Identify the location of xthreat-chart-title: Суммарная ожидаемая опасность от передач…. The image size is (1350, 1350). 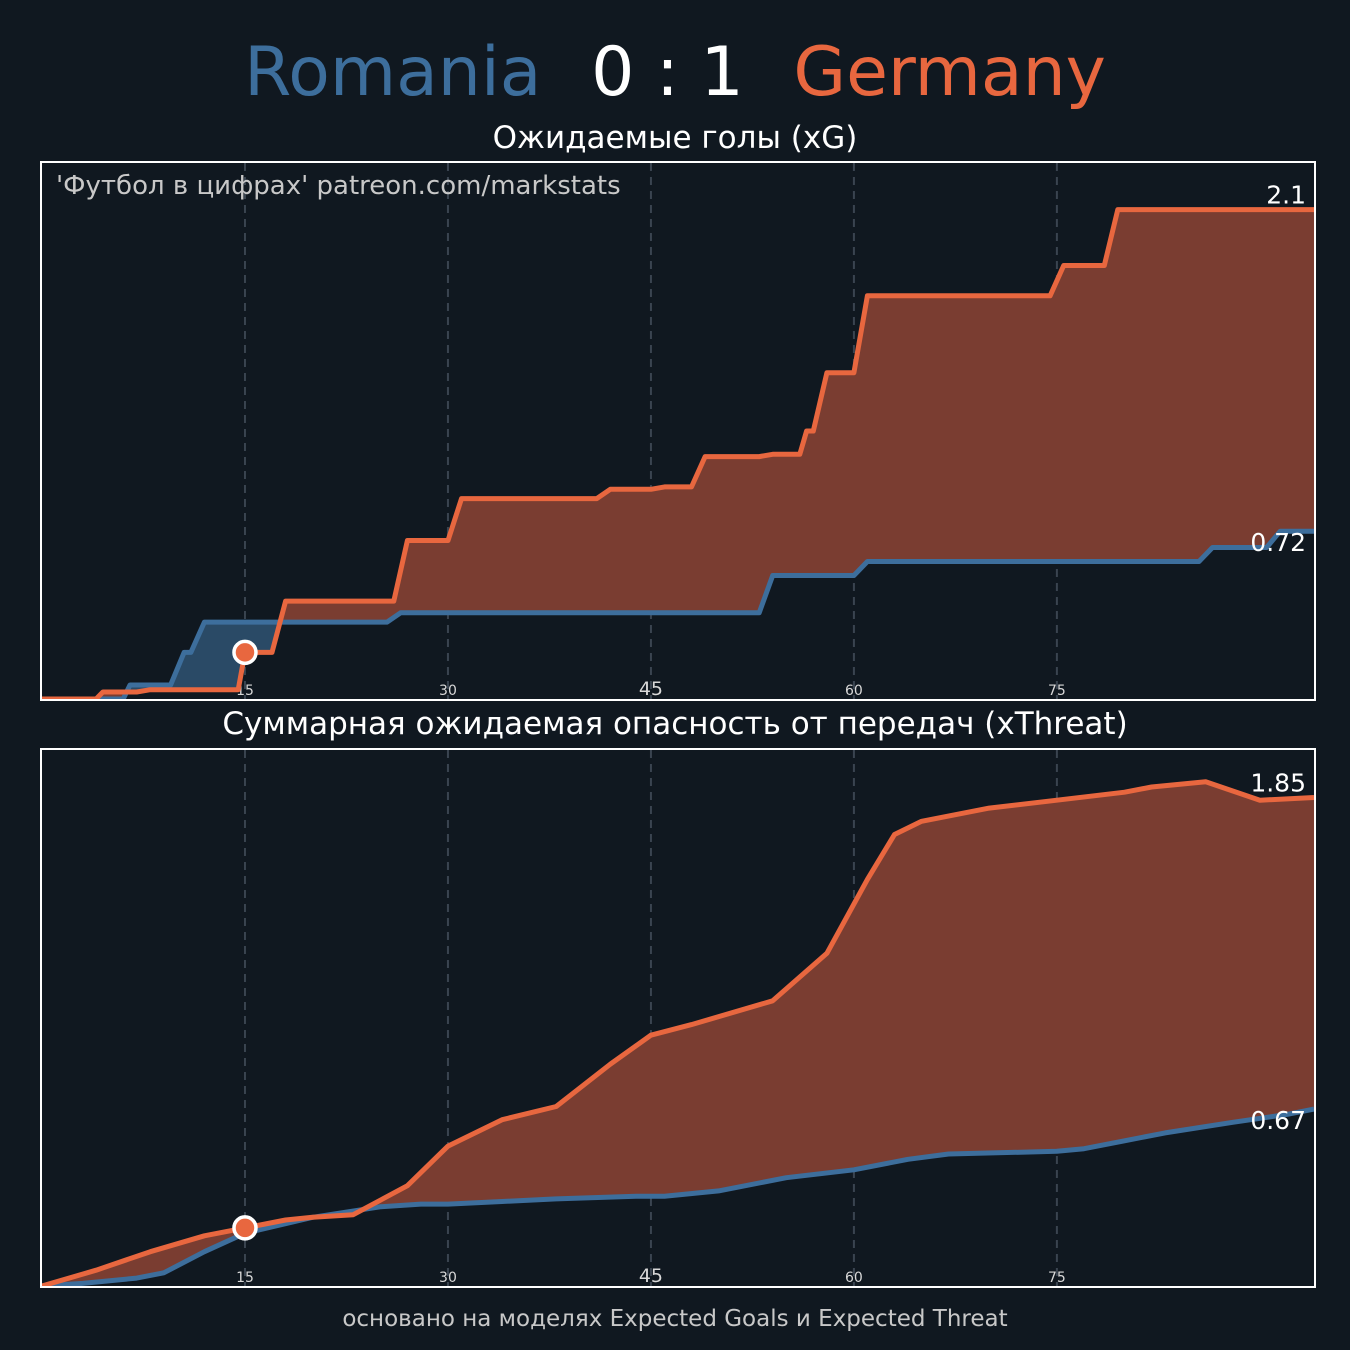
(675, 724).